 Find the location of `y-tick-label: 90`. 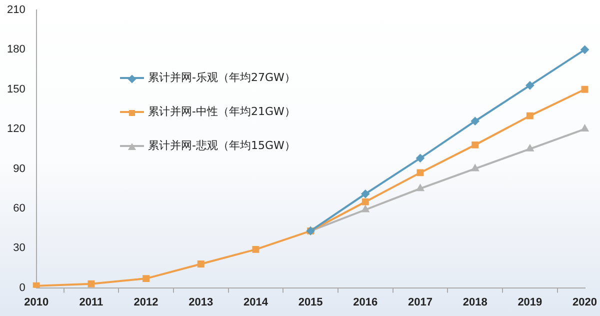

y-tick-label: 90 is located at coordinates (19, 168).